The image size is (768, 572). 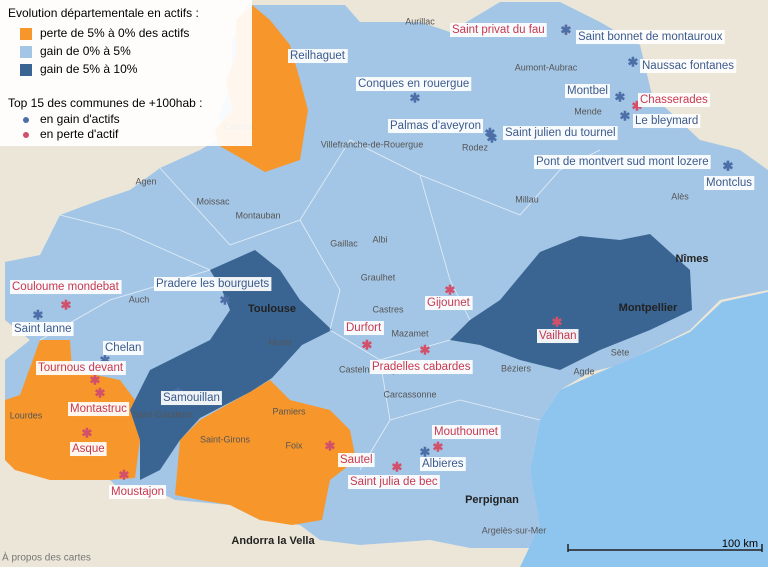 I want to click on place-label: Agen, so click(x=145, y=181).